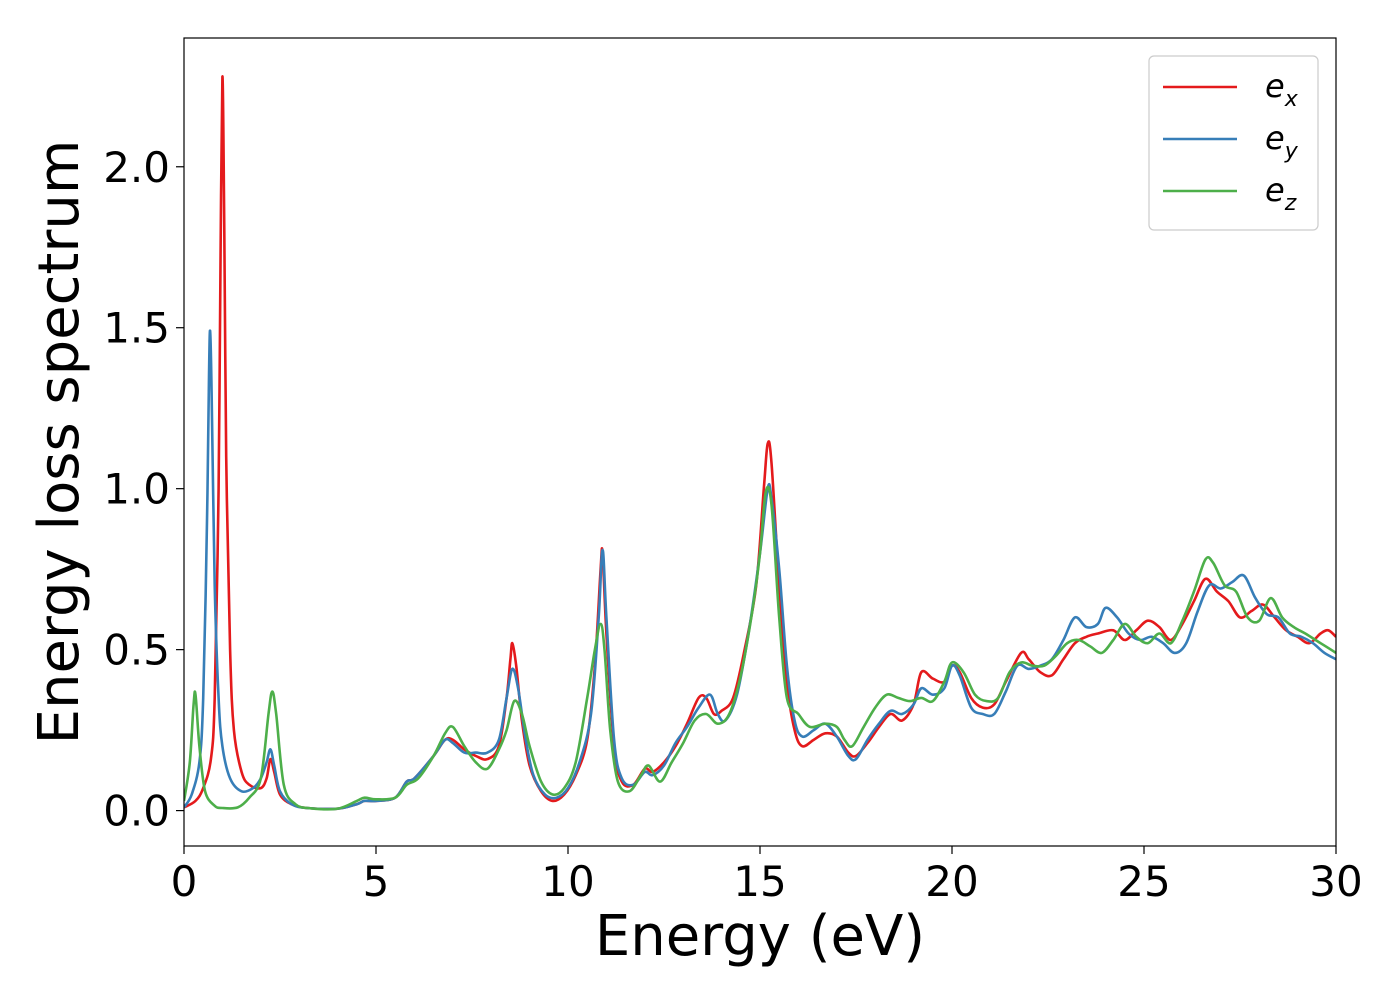 The width and height of the screenshot is (1400, 1000). Describe the element at coordinates (136, 650) in the screenshot. I see `y-tick-label: 0.5` at that location.